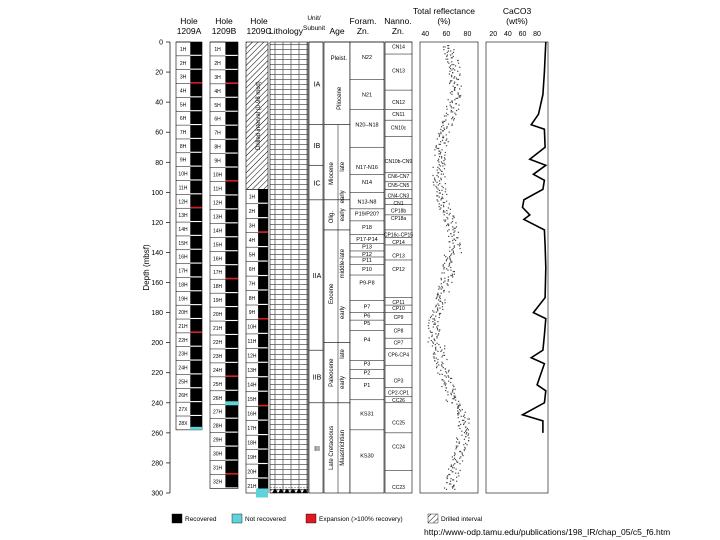 This screenshot has width=720, height=540. I want to click on core-label: 7H, so click(183, 133).